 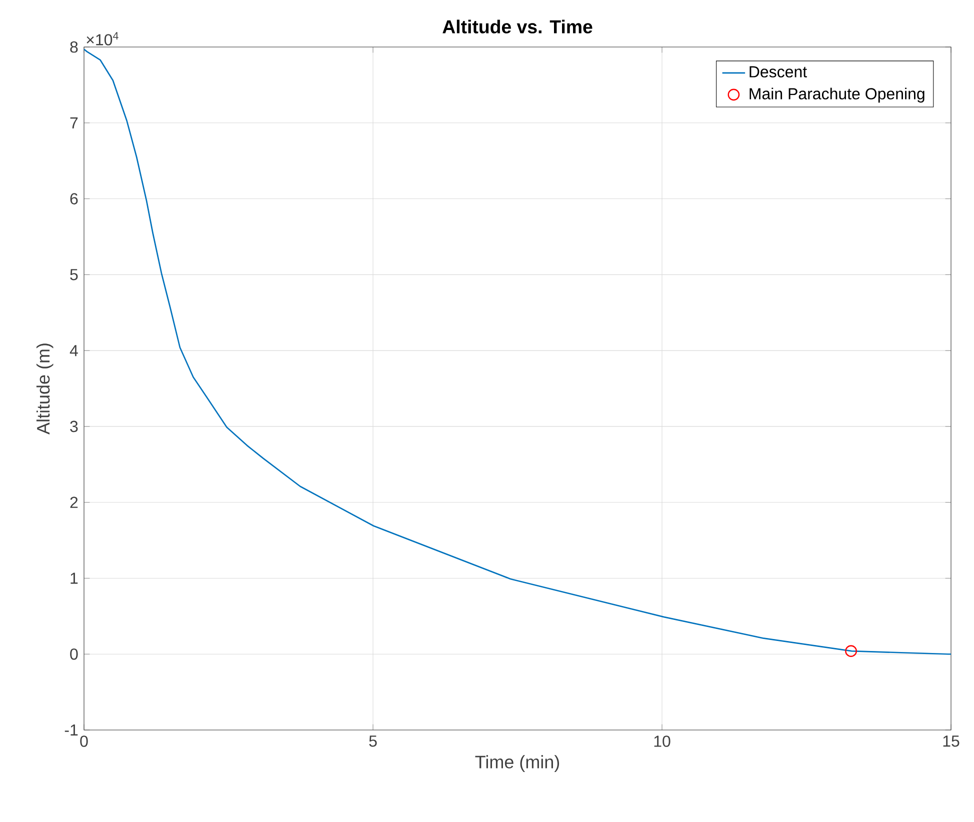 What do you see at coordinates (74, 274) in the screenshot?
I see `y-tick-label: 5` at bounding box center [74, 274].